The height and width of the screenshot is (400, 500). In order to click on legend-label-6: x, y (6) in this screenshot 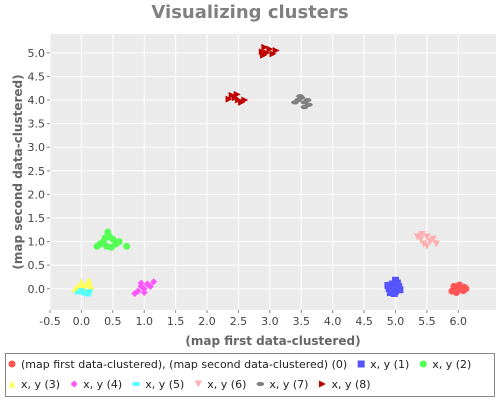, I will do `click(226, 384)`.